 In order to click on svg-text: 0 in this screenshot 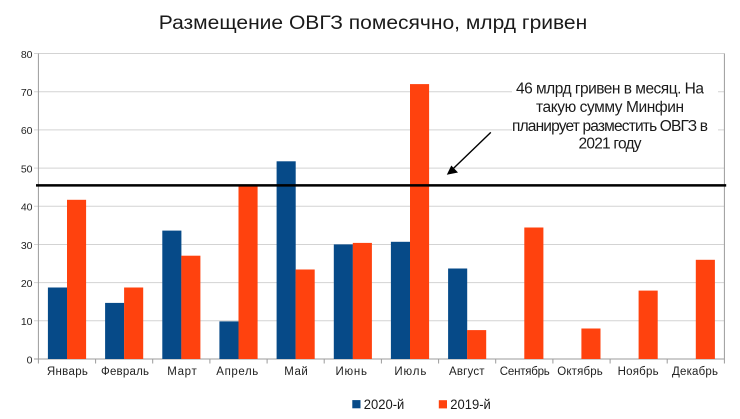, I will do `click(30, 360)`.